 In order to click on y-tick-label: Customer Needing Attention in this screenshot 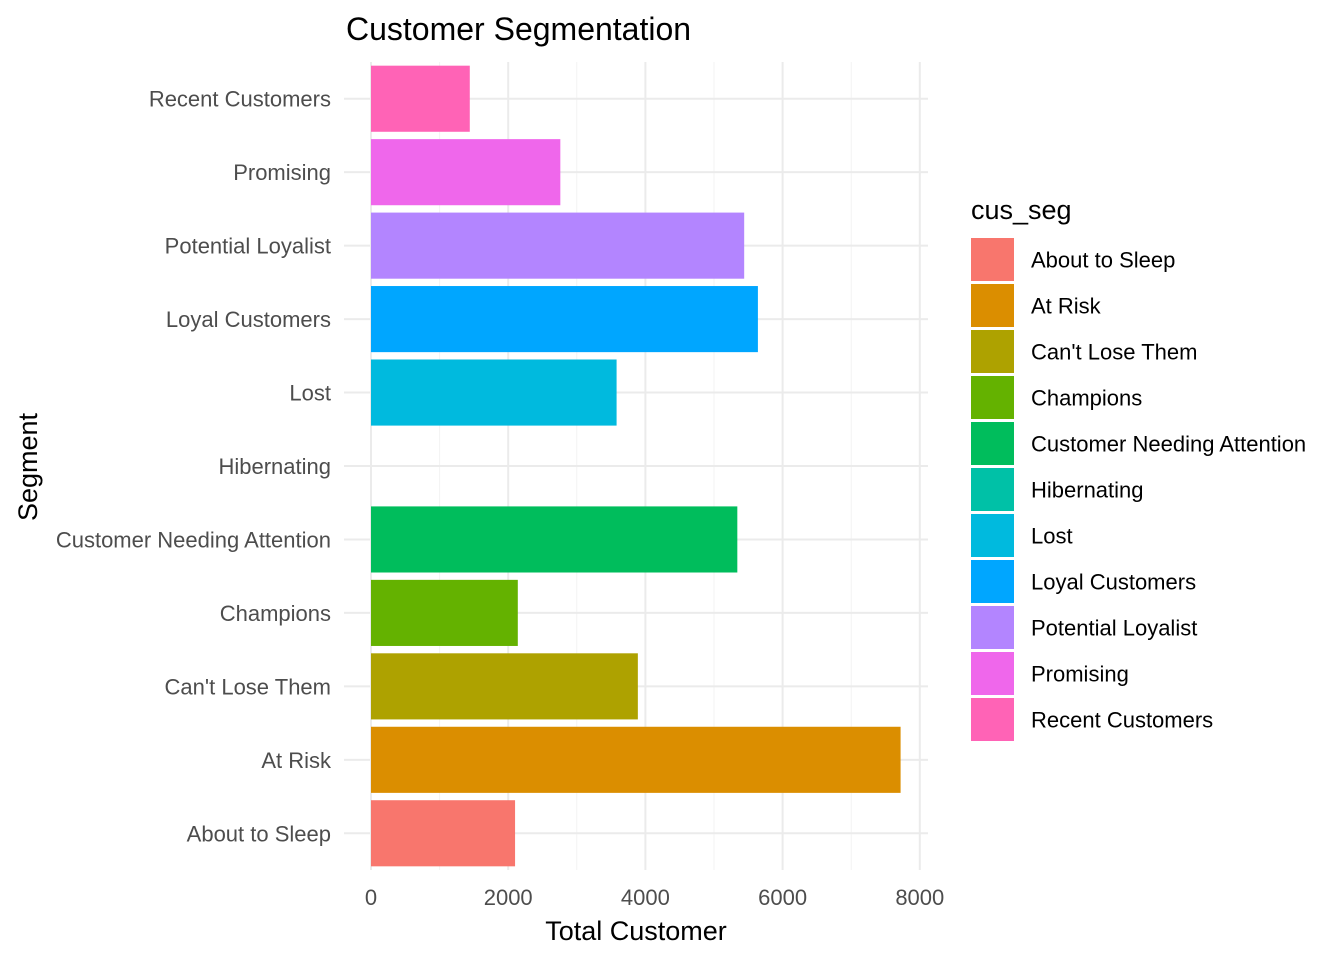, I will do `click(193, 539)`.